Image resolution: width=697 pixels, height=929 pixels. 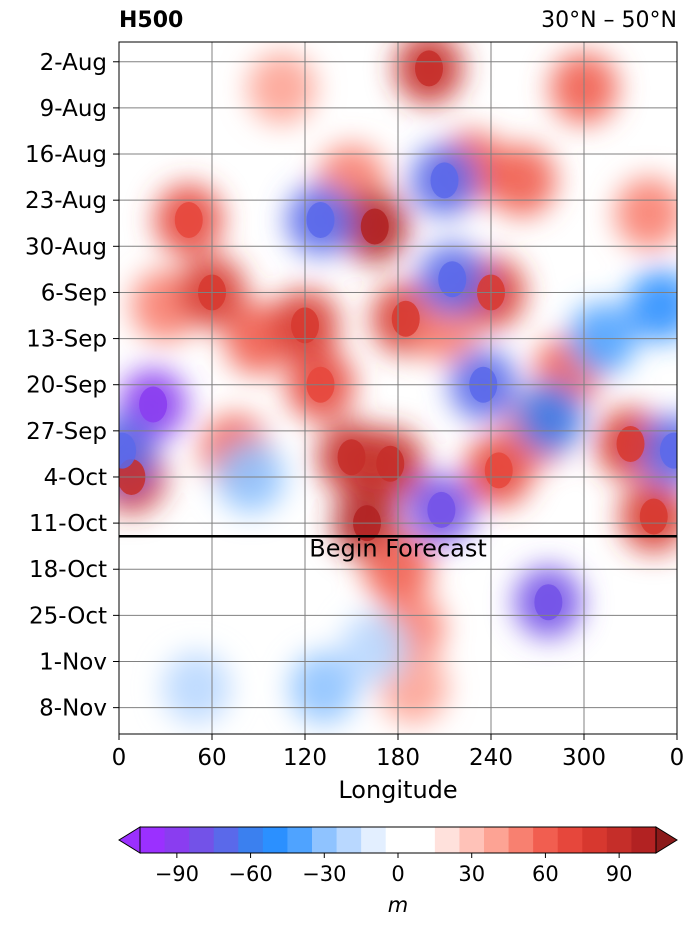 I want to click on y-tick-label: 27-Sep, so click(x=66, y=432).